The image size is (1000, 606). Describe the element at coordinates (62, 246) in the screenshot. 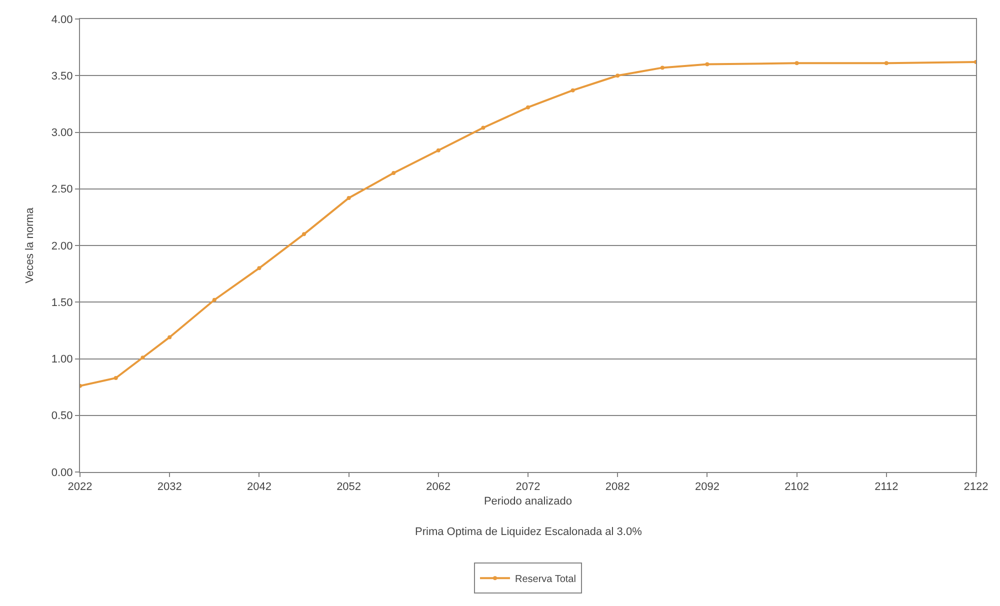

I see `y-tick-label: 2.00` at that location.